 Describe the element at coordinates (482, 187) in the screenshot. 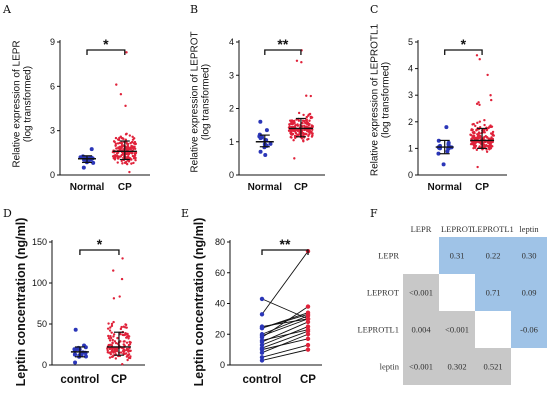

I see `category-label: CP` at that location.